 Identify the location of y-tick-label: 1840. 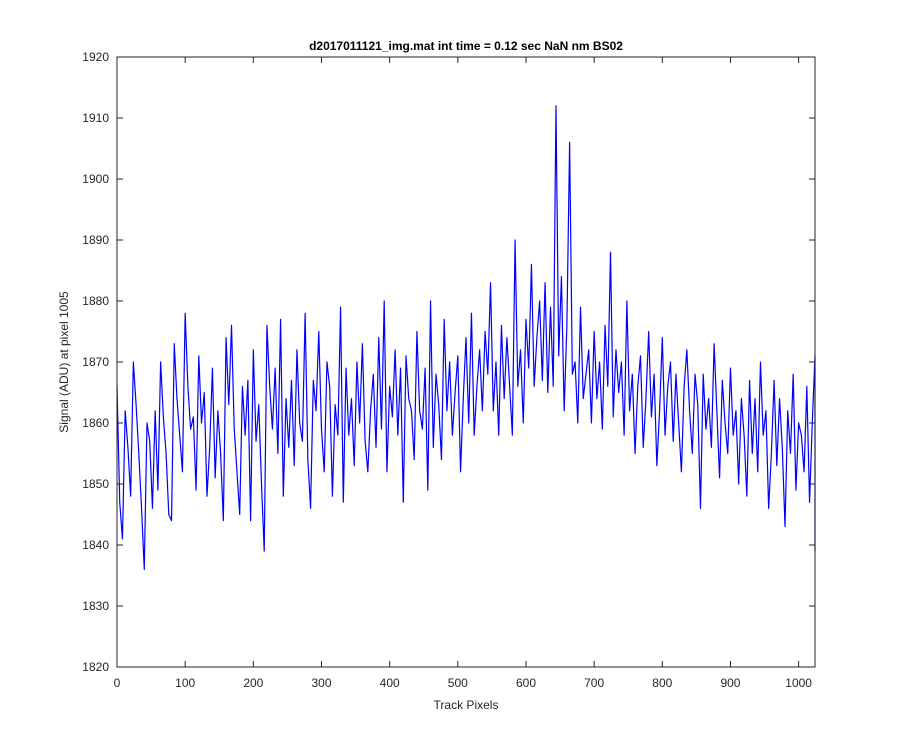
(95, 545).